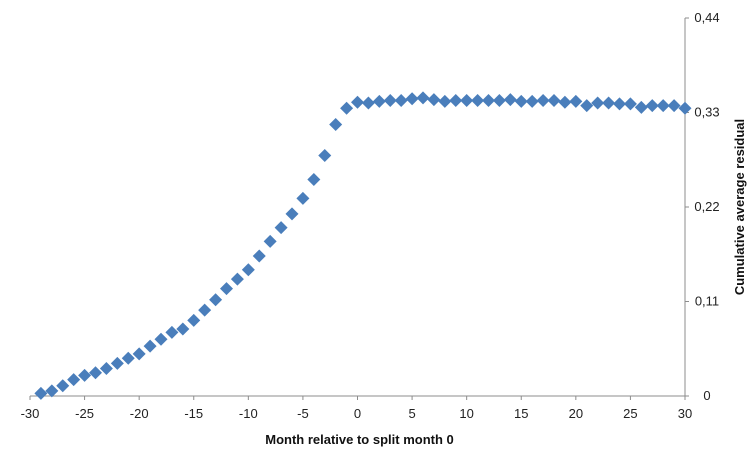 The height and width of the screenshot is (453, 753). I want to click on x-tick-label: 0, so click(357, 413).